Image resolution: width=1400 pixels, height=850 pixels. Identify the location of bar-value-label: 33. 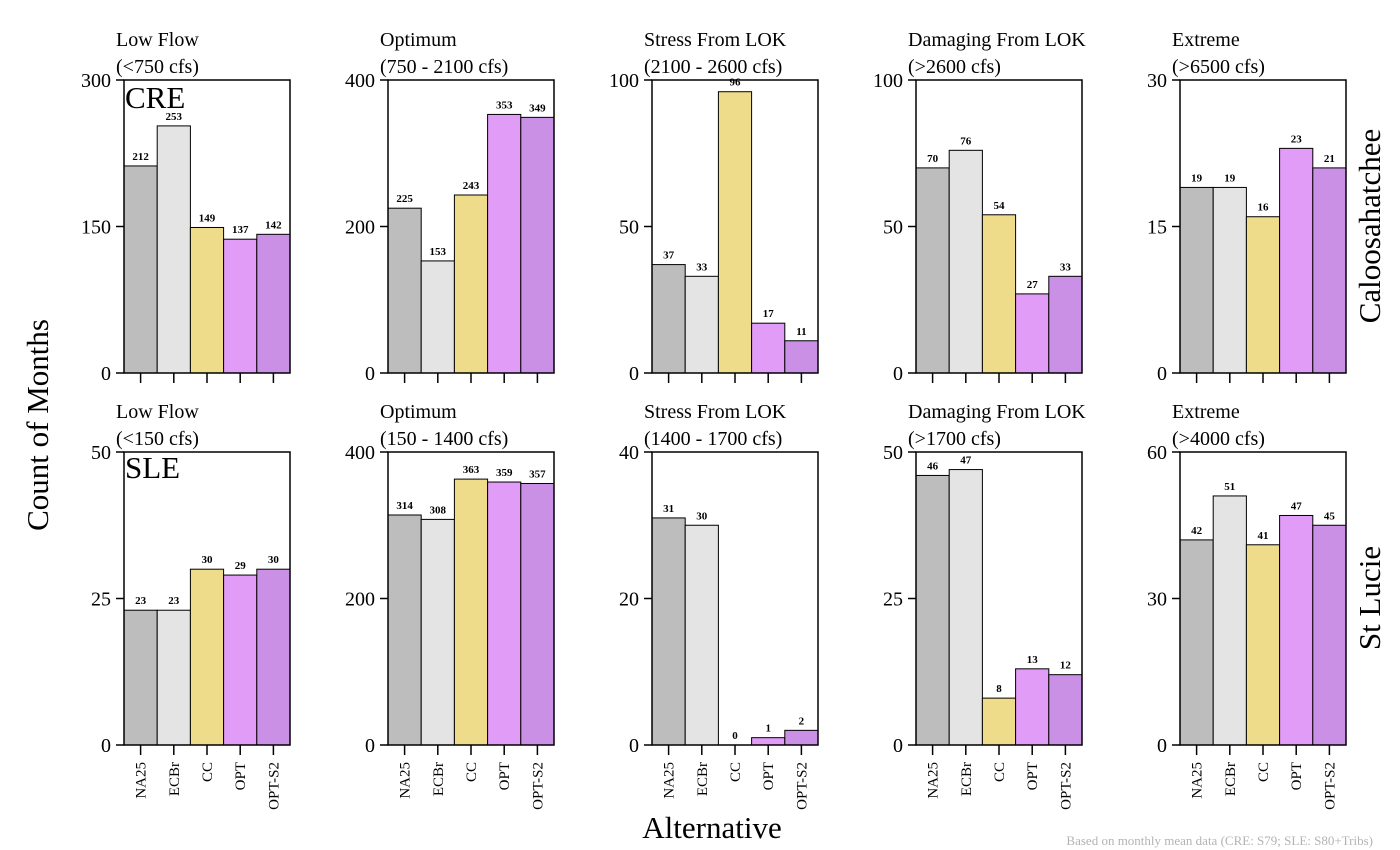
(702, 267).